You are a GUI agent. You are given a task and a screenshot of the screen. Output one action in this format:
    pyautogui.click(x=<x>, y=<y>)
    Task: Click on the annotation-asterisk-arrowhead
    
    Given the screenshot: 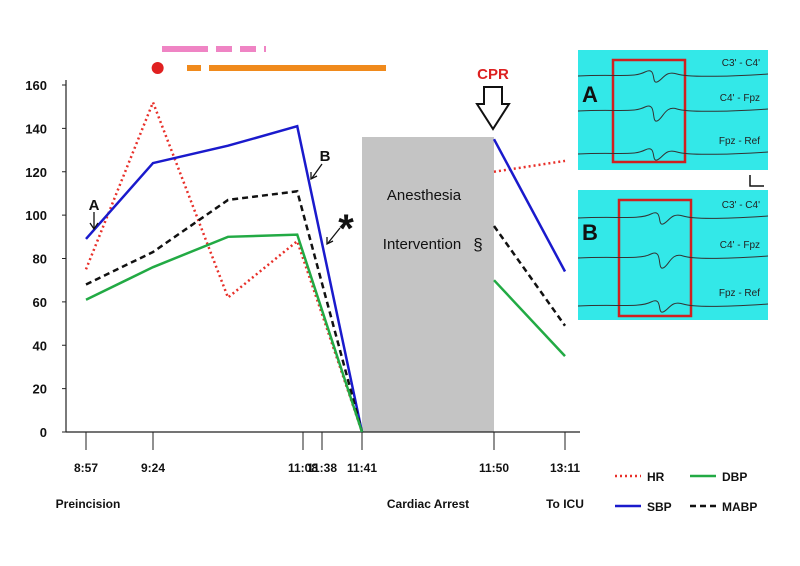 What is the action you would take?
    pyautogui.click(x=330, y=241)
    